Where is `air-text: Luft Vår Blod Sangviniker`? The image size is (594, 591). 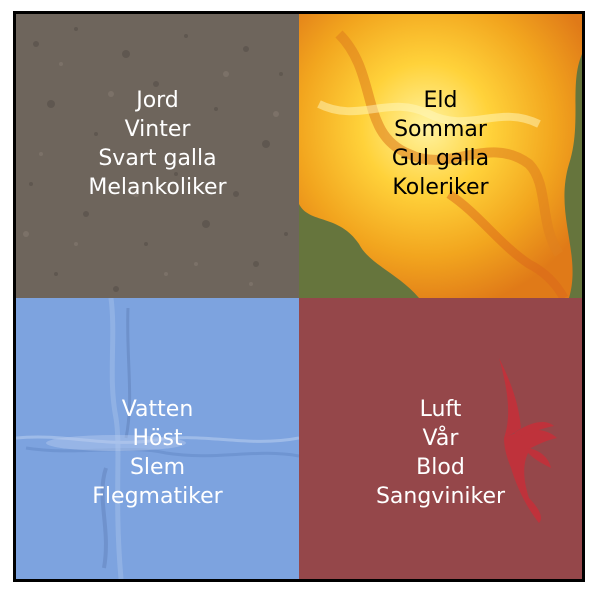
air-text: Luft Vår Blod Sangviniker is located at coordinates (440, 453).